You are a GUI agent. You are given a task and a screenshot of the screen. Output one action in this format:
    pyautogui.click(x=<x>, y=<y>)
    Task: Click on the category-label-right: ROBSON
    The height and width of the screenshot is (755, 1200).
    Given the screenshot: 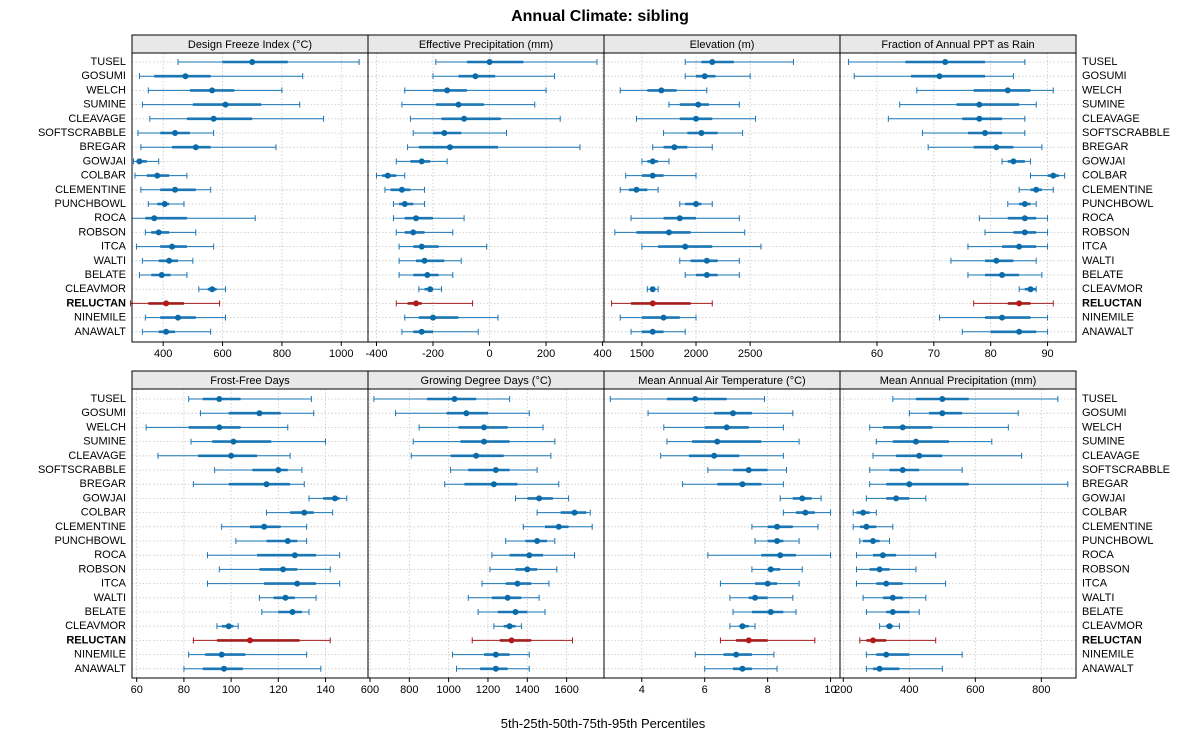 What is the action you would take?
    pyautogui.click(x=1106, y=569)
    